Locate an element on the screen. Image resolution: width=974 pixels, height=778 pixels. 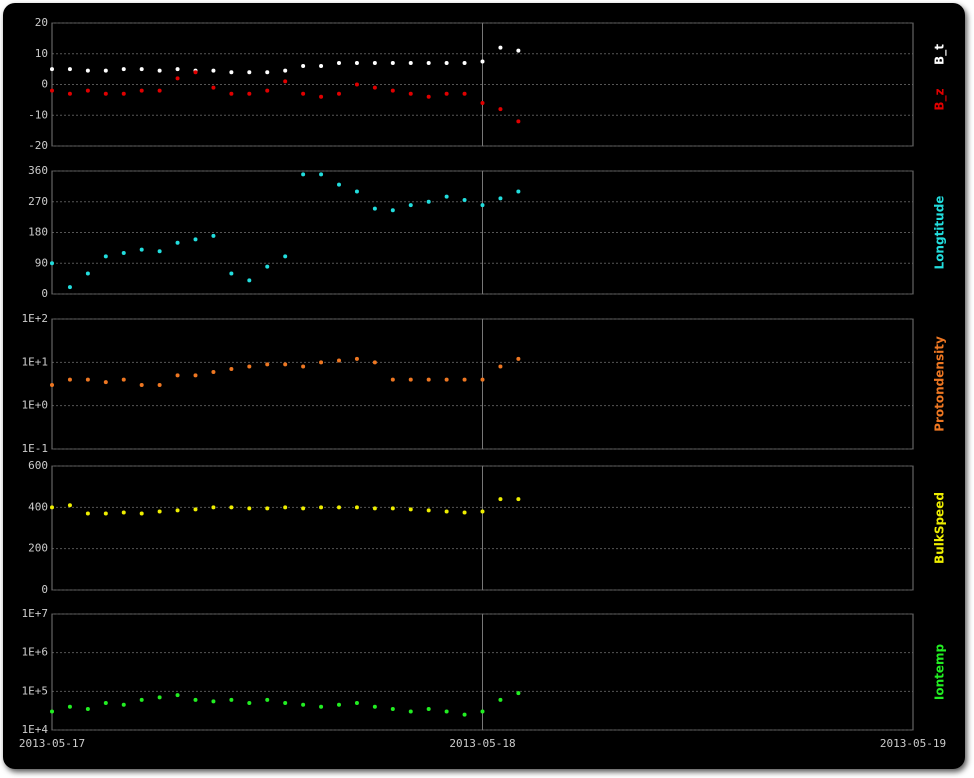
y-tick-label: -20 is located at coordinates (38, 145).